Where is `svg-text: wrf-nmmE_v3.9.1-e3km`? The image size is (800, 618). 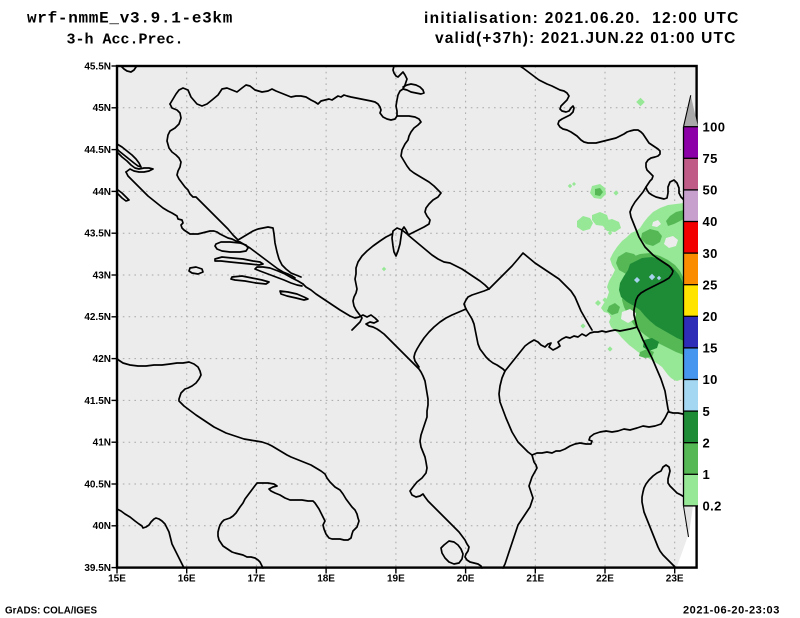
svg-text: wrf-nmmE_v3.9.1-e3km is located at coordinates (130, 19).